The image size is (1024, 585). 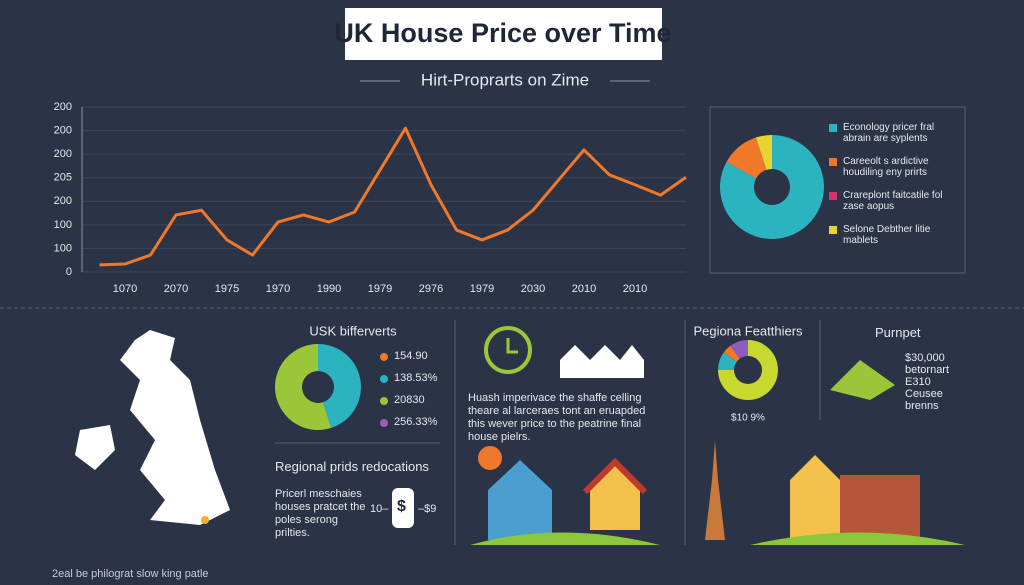 What do you see at coordinates (176, 289) in the screenshot?
I see `x-tick-label: 2070` at bounding box center [176, 289].